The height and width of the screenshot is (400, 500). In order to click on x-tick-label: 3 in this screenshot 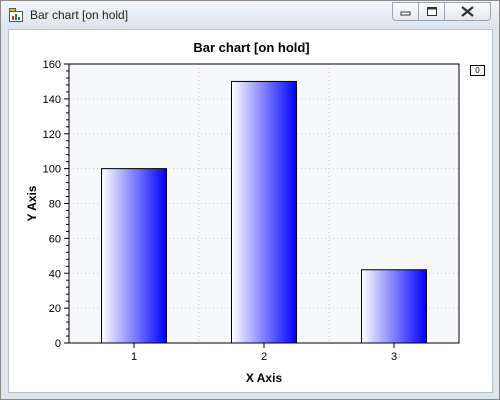, I will do `click(394, 357)`.